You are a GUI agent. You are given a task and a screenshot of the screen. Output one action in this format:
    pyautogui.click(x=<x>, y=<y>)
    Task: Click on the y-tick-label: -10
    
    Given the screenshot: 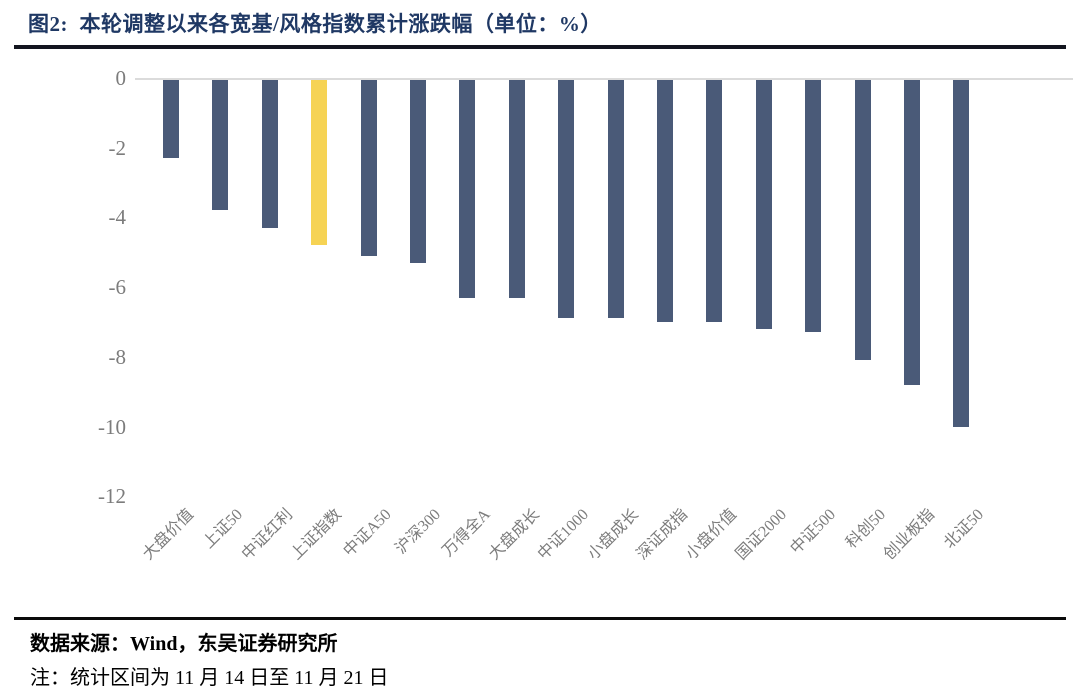 What is the action you would take?
    pyautogui.click(x=112, y=426)
    